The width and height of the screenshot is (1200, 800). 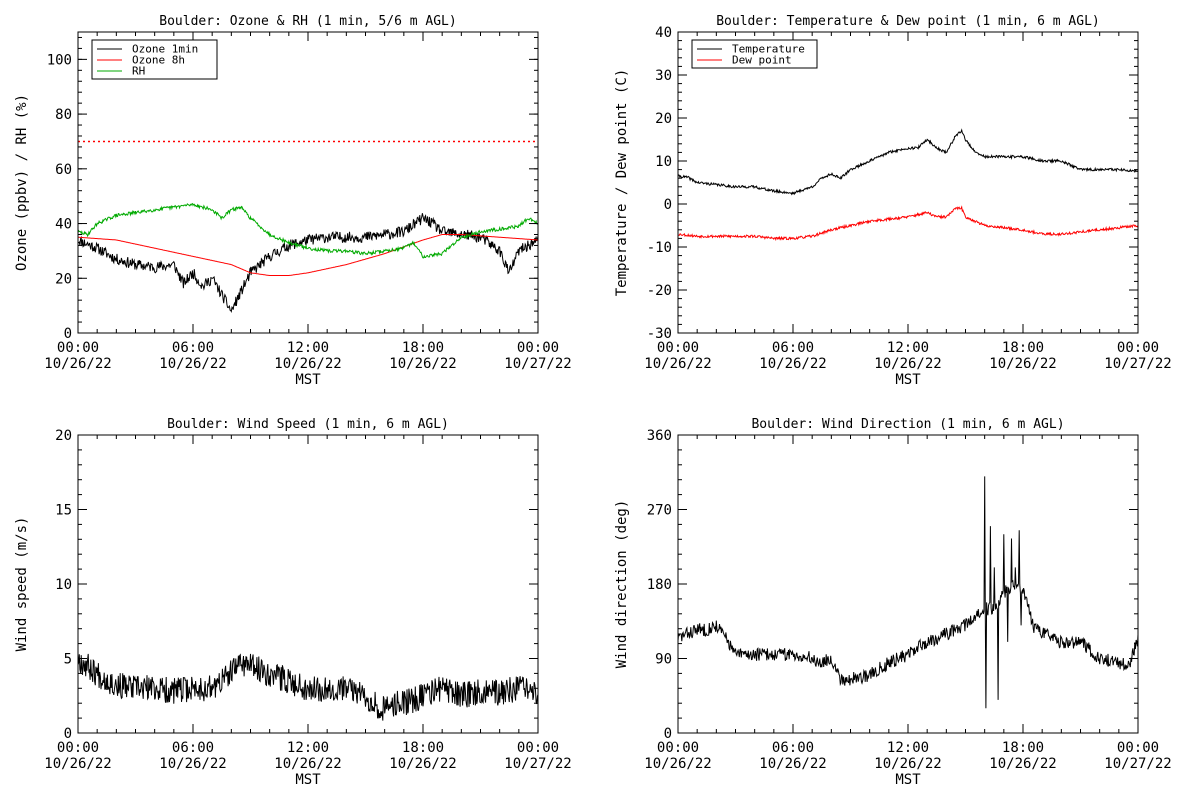 What do you see at coordinates (768, 49) in the screenshot?
I see `legend-label: Temperature` at bounding box center [768, 49].